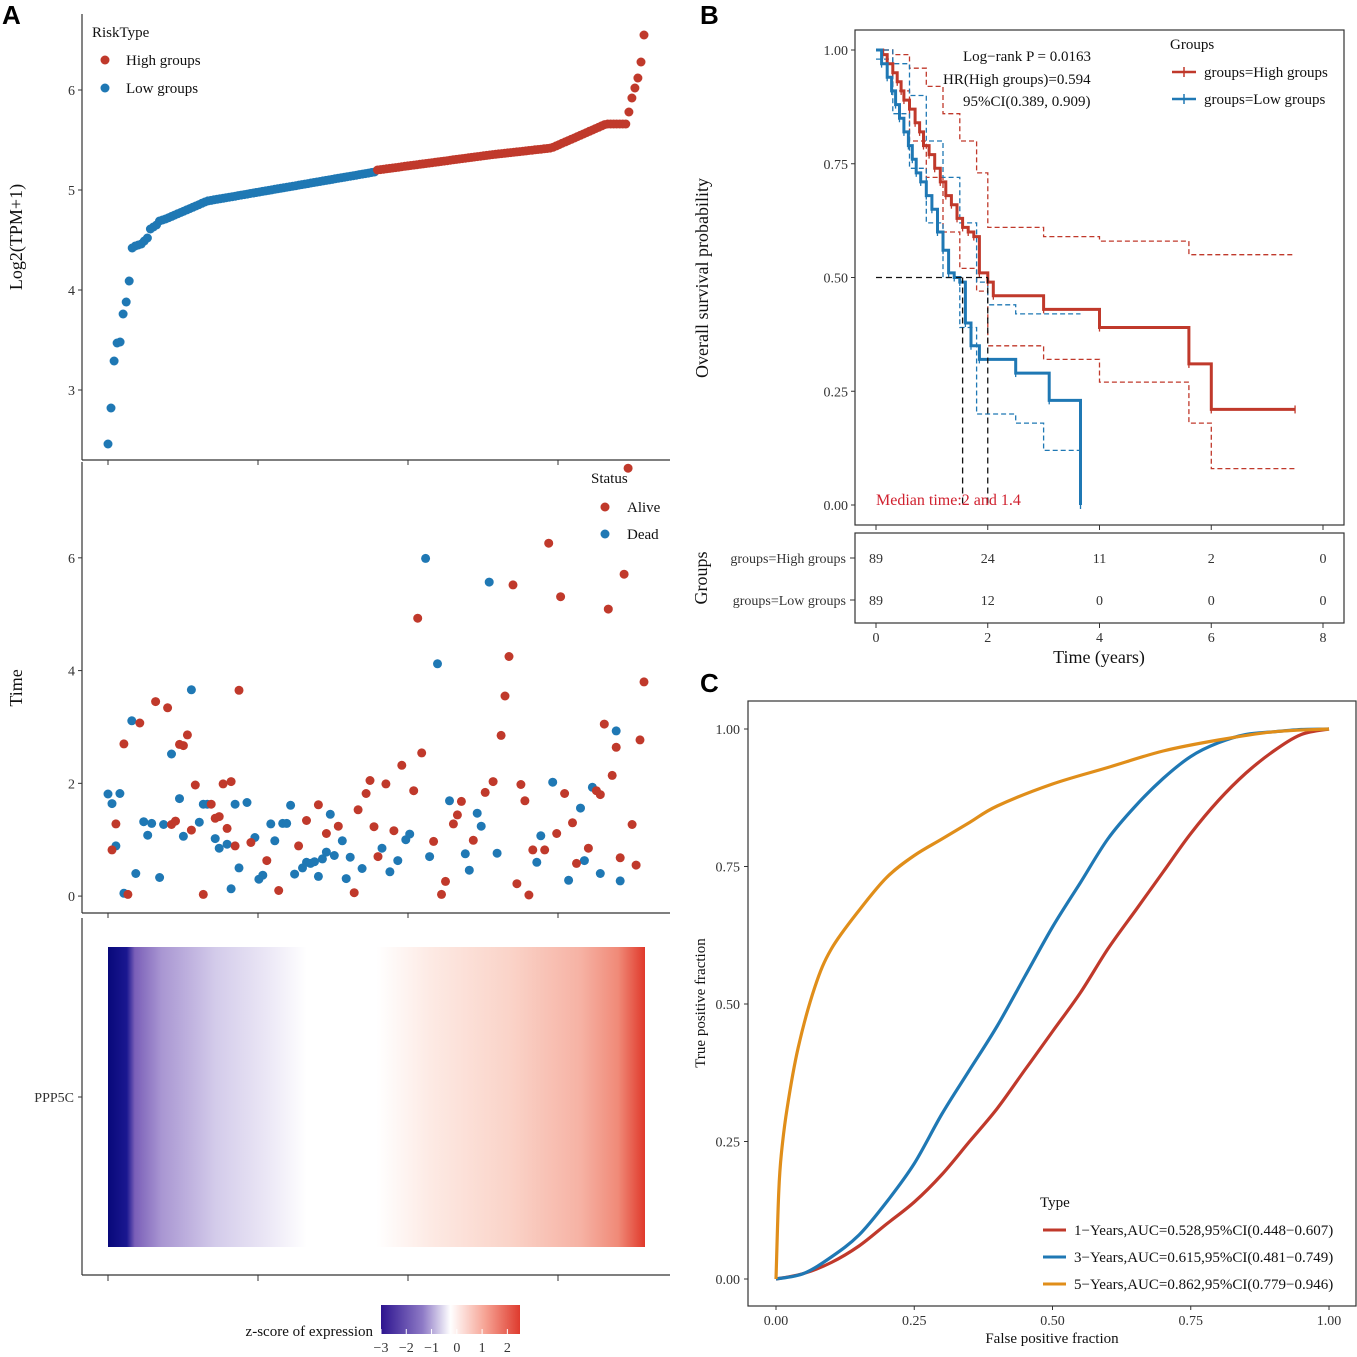 The image size is (1357, 1357). I want to click on panel-label-c: C, so click(709, 683).